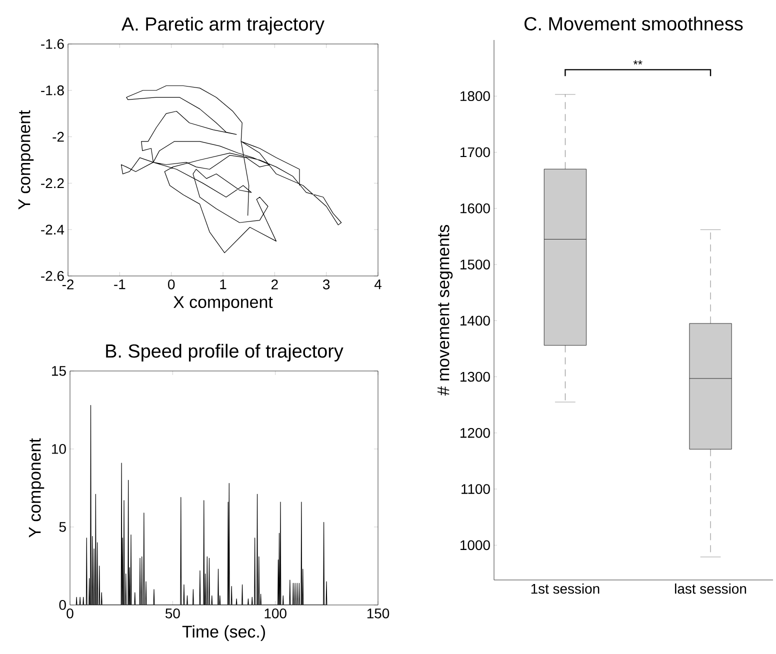 Image resolution: width=776 pixels, height=654 pixels. Describe the element at coordinates (58, 137) in the screenshot. I see `y-tick-label: -2` at that location.